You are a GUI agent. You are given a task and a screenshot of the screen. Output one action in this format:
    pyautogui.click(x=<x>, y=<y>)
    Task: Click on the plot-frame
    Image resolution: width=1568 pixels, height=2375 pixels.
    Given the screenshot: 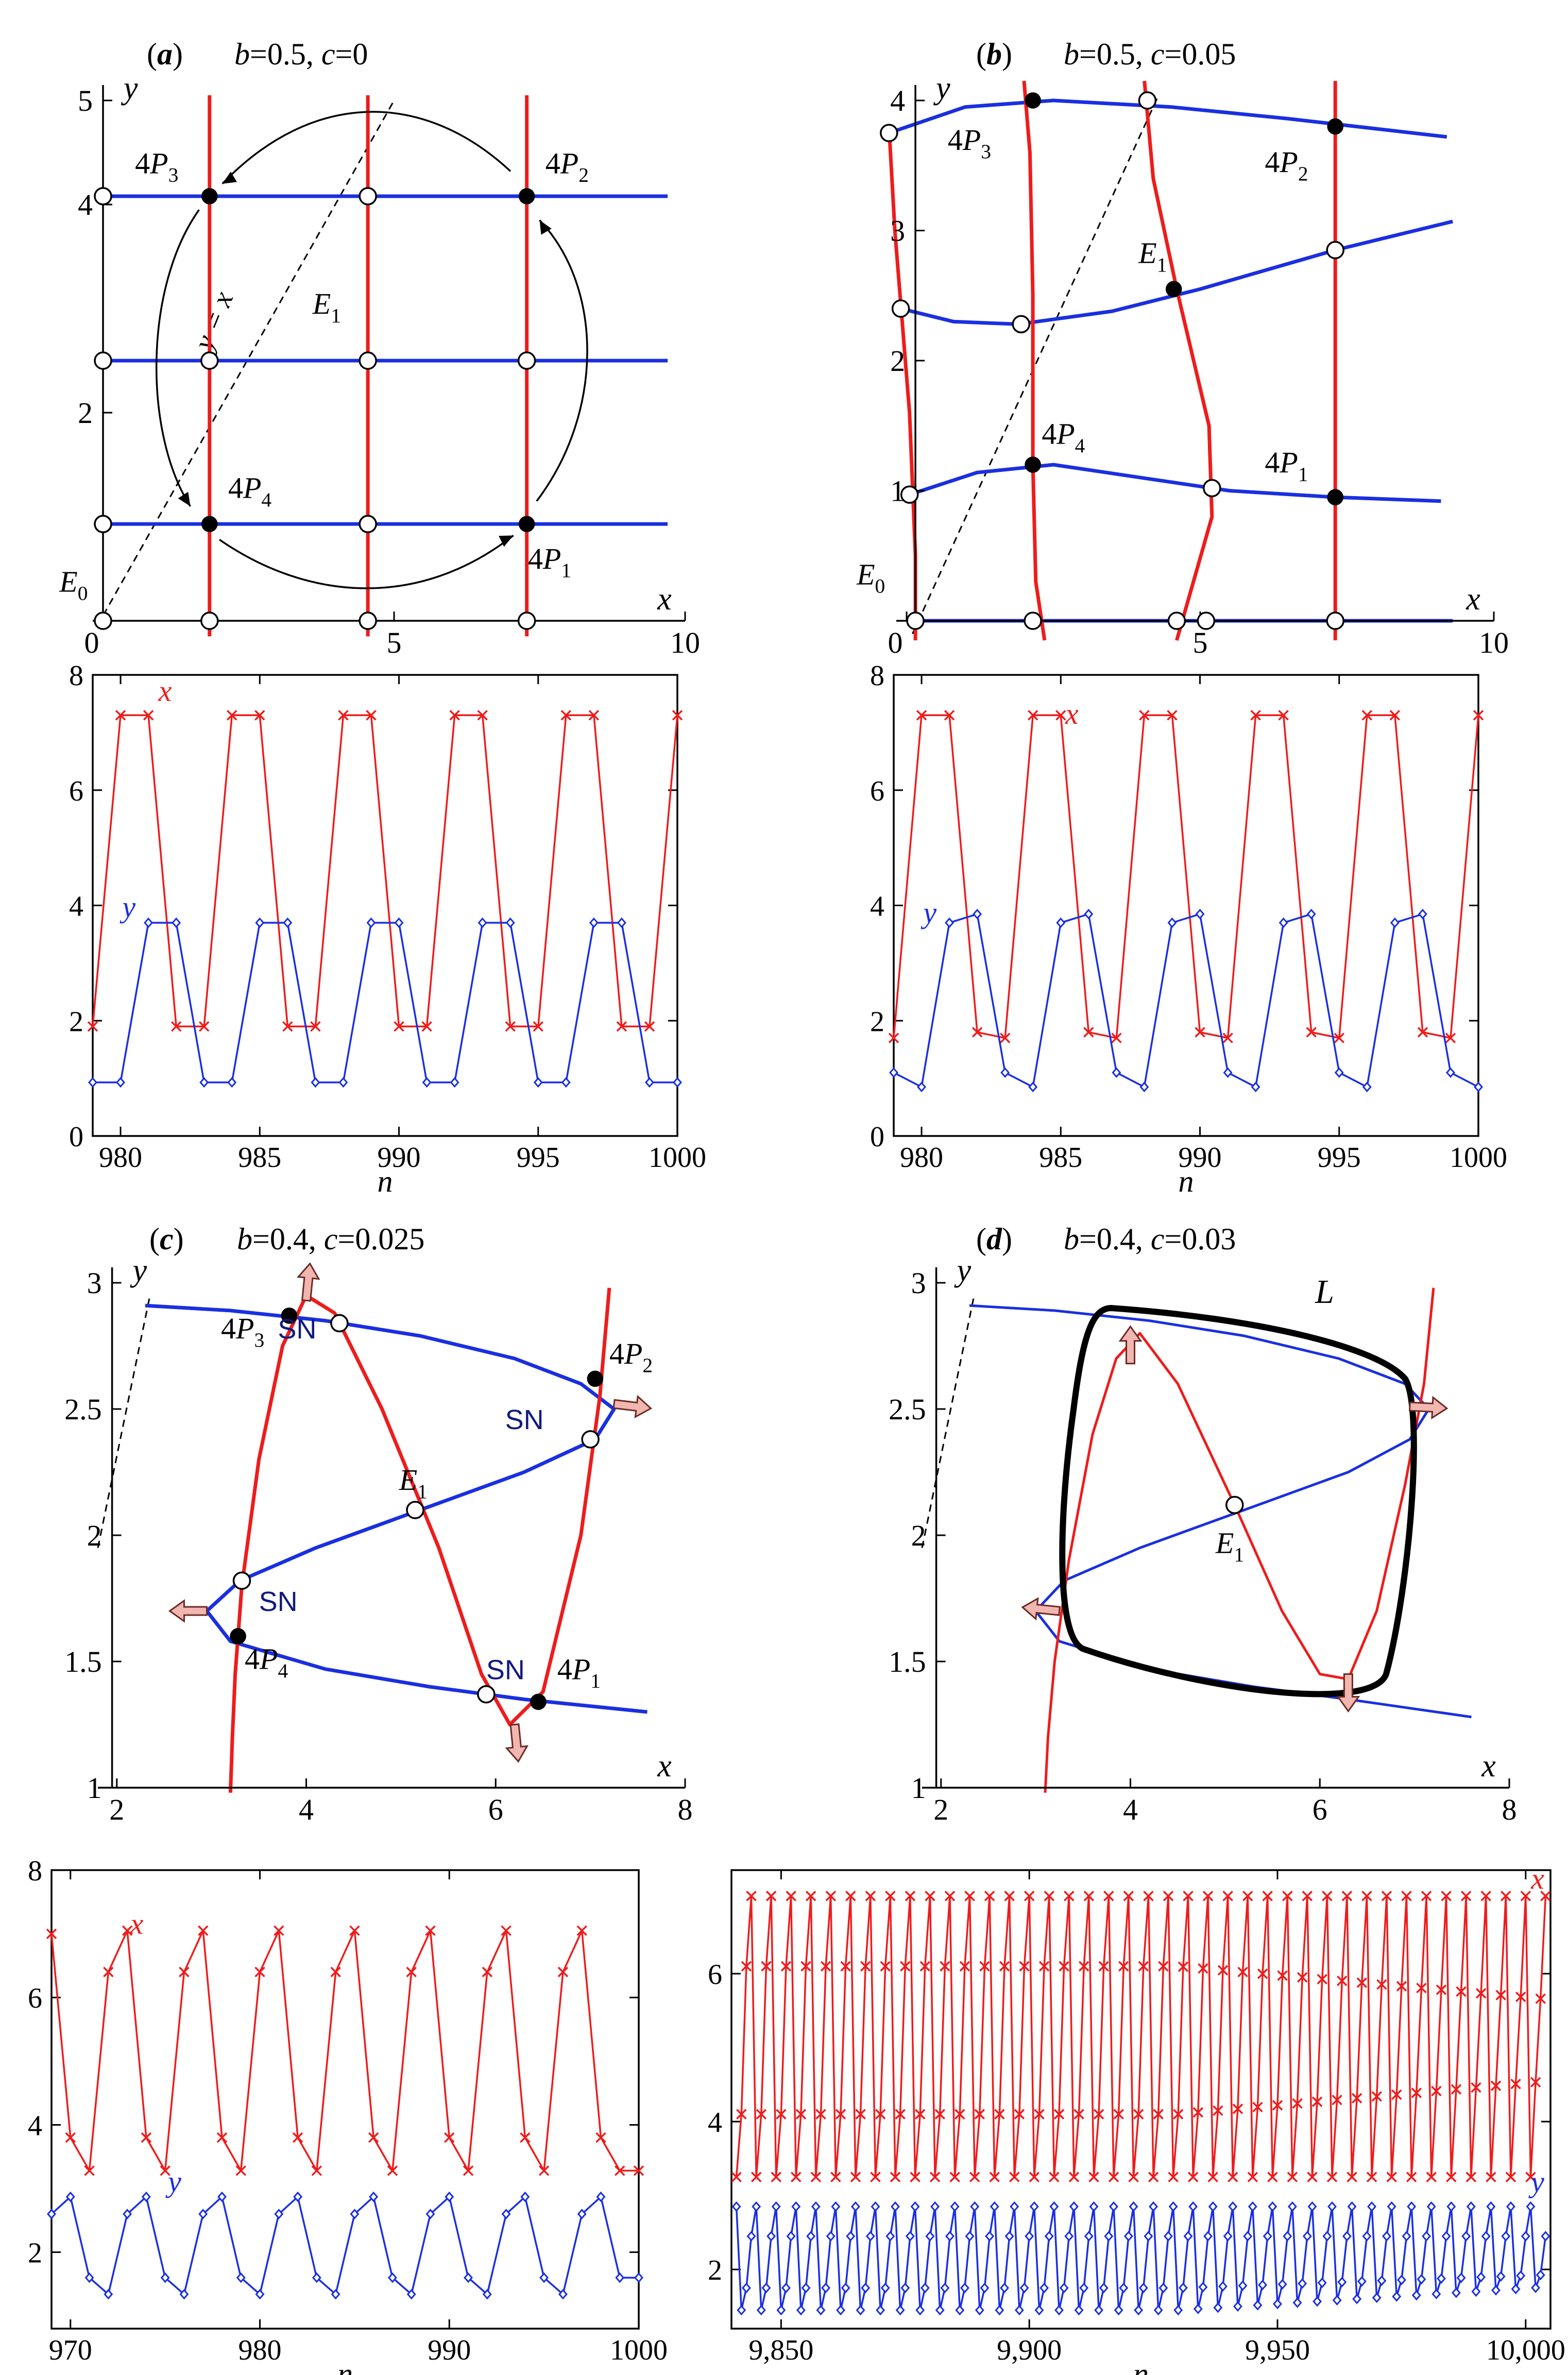 What is the action you would take?
    pyautogui.click(x=1186, y=905)
    